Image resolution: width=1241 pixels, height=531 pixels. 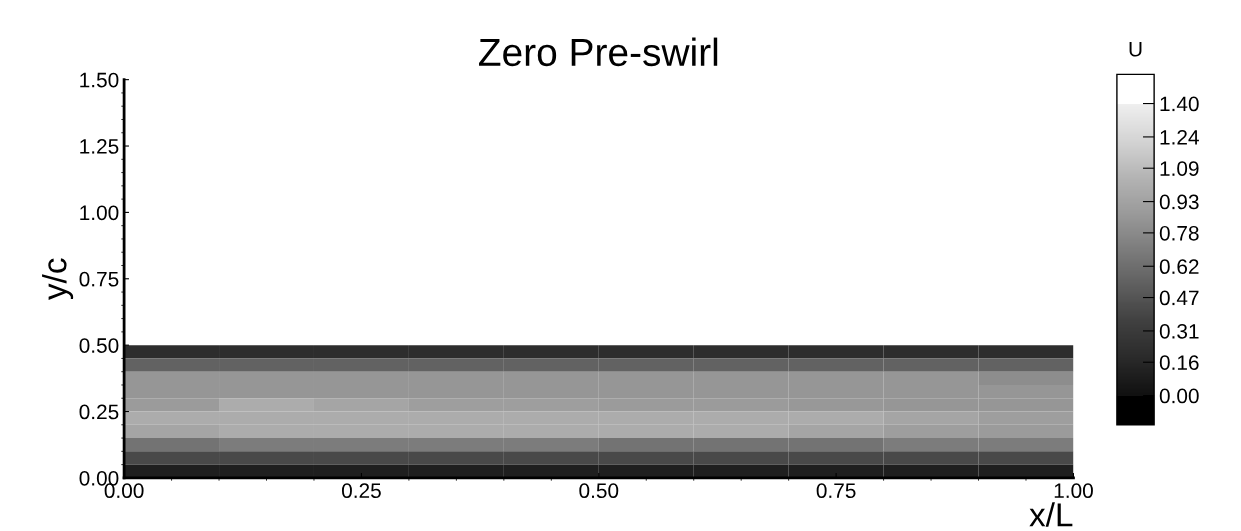 What do you see at coordinates (1135, 49) in the screenshot?
I see `color-bar-title: U` at bounding box center [1135, 49].